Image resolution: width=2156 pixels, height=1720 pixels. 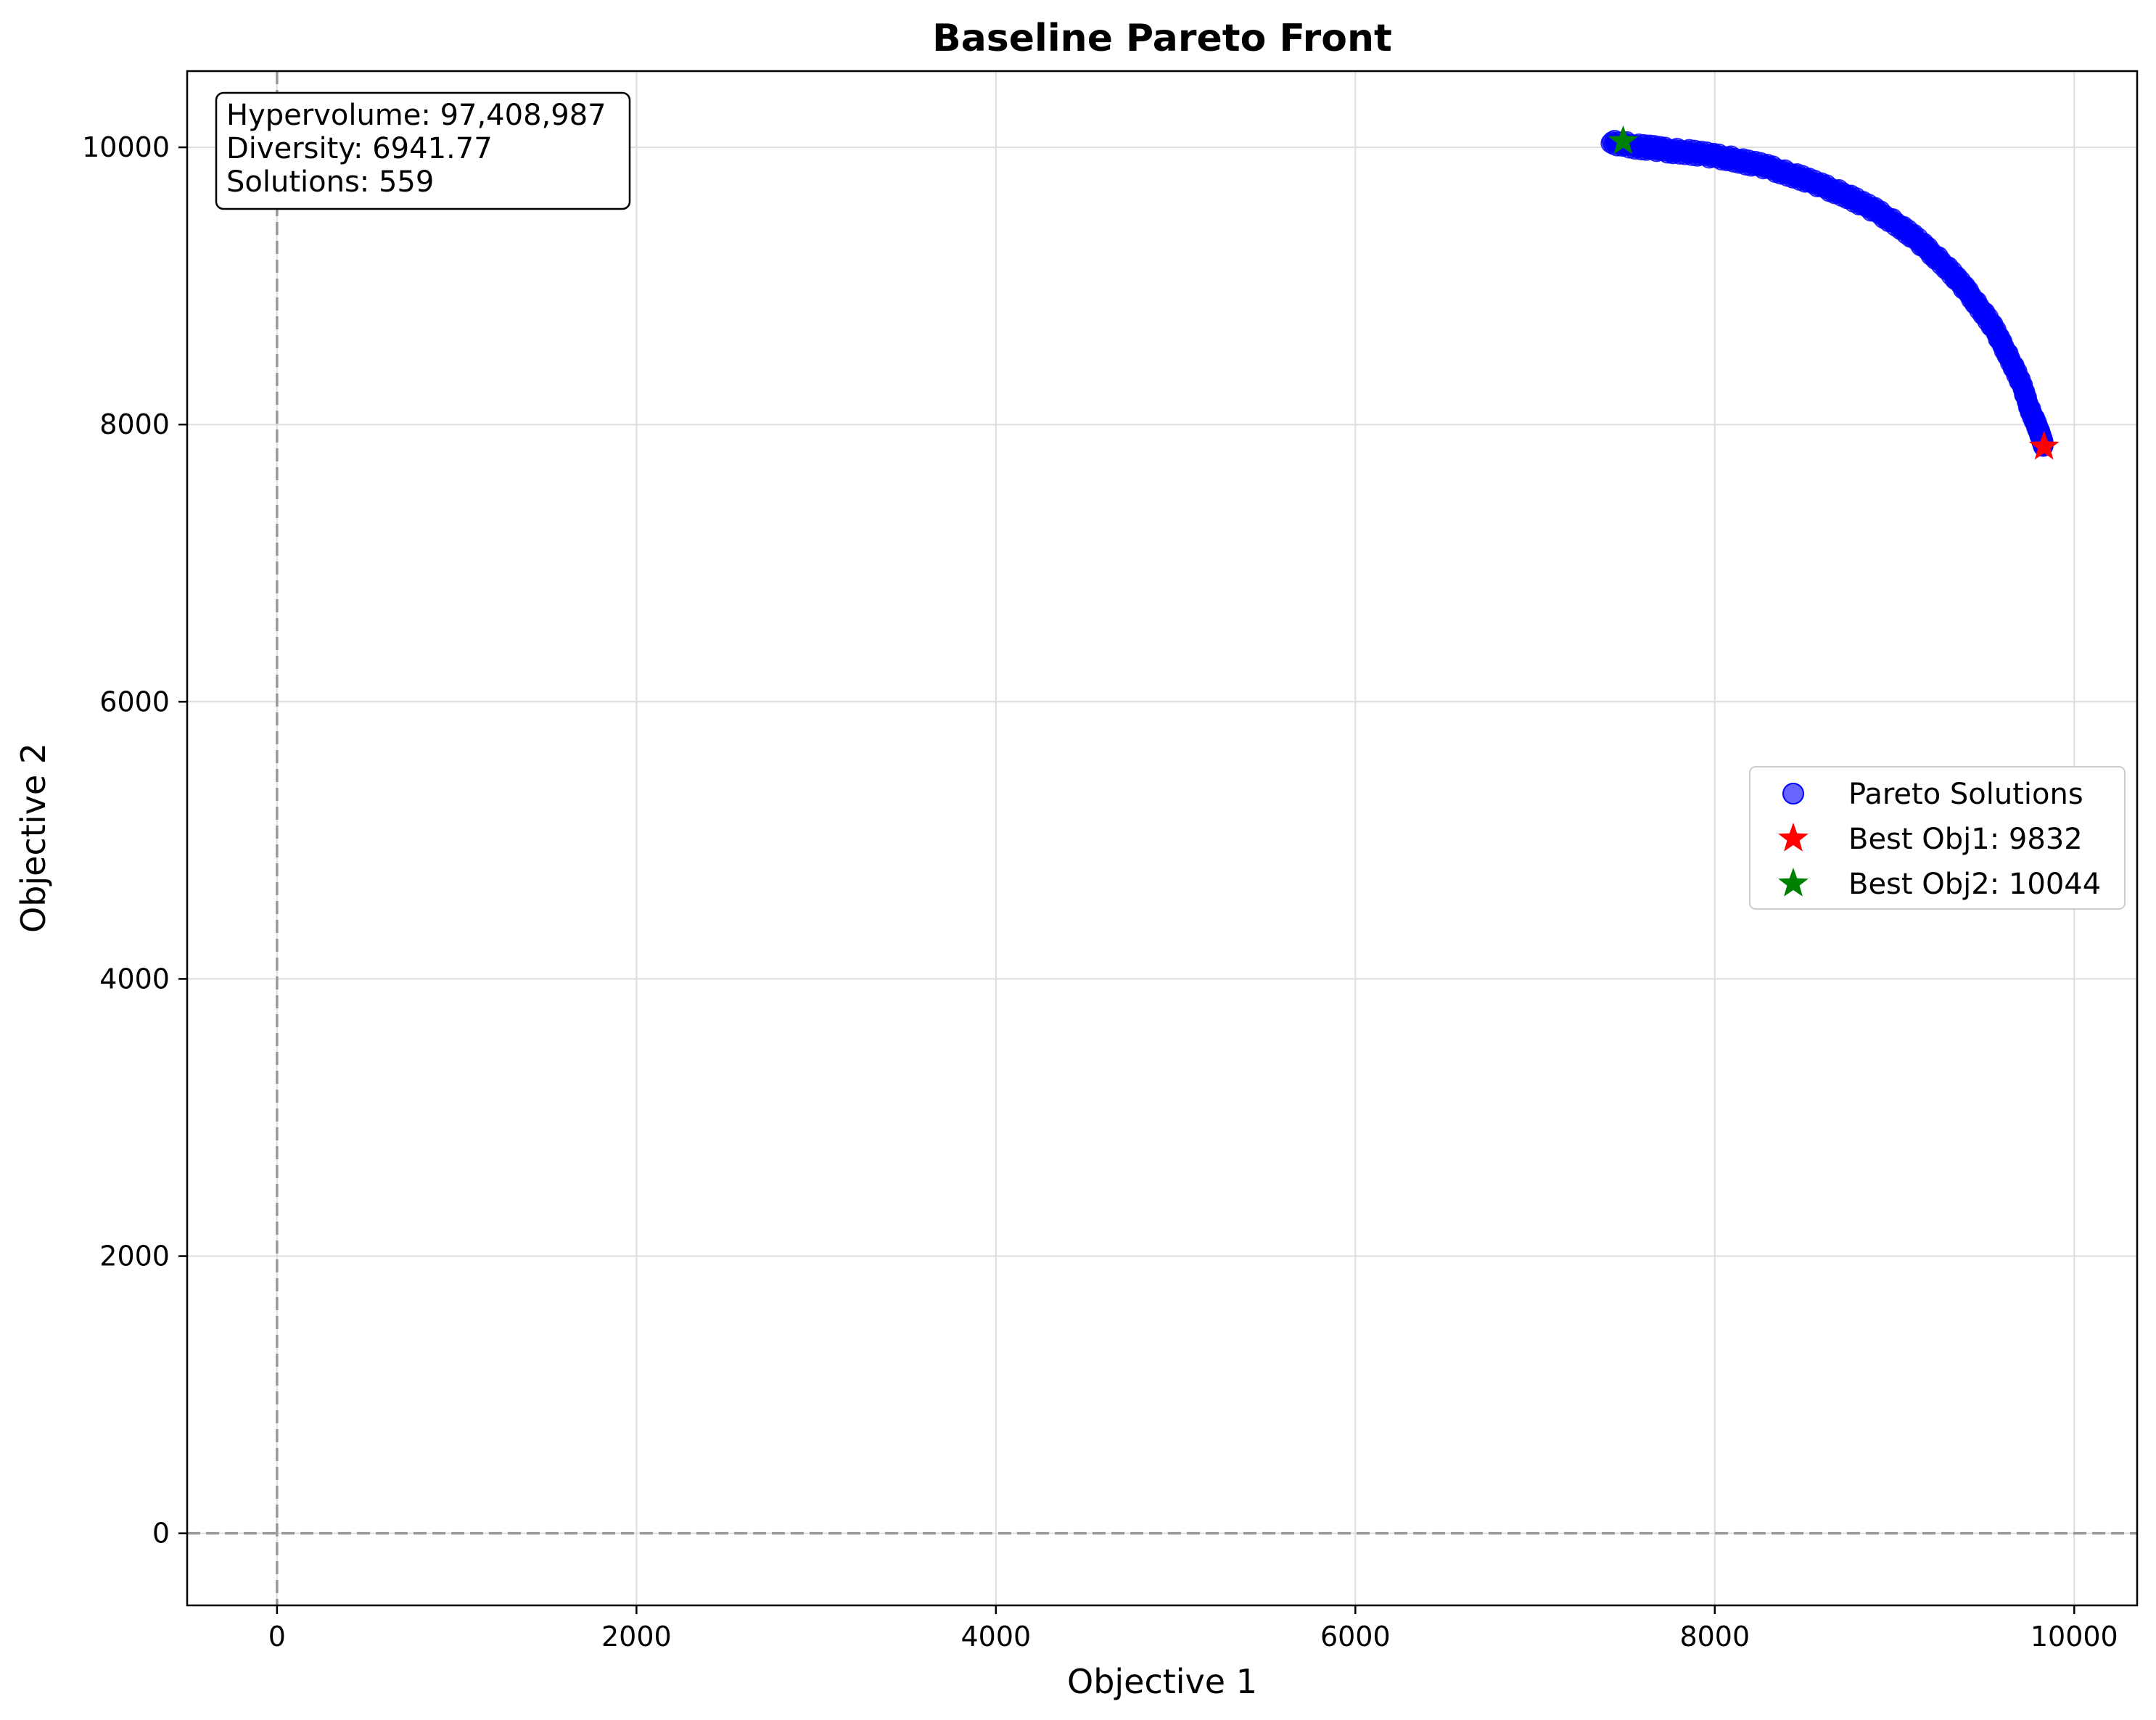 What do you see at coordinates (1714, 1637) in the screenshot?
I see `x-tick-label: 8000` at bounding box center [1714, 1637].